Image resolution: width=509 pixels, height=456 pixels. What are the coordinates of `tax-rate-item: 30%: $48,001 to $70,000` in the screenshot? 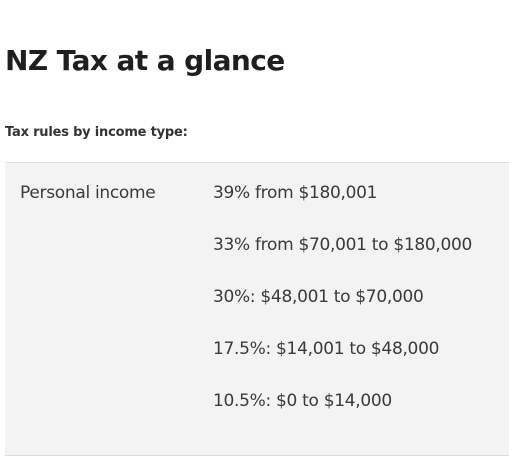 It's located at (318, 297).